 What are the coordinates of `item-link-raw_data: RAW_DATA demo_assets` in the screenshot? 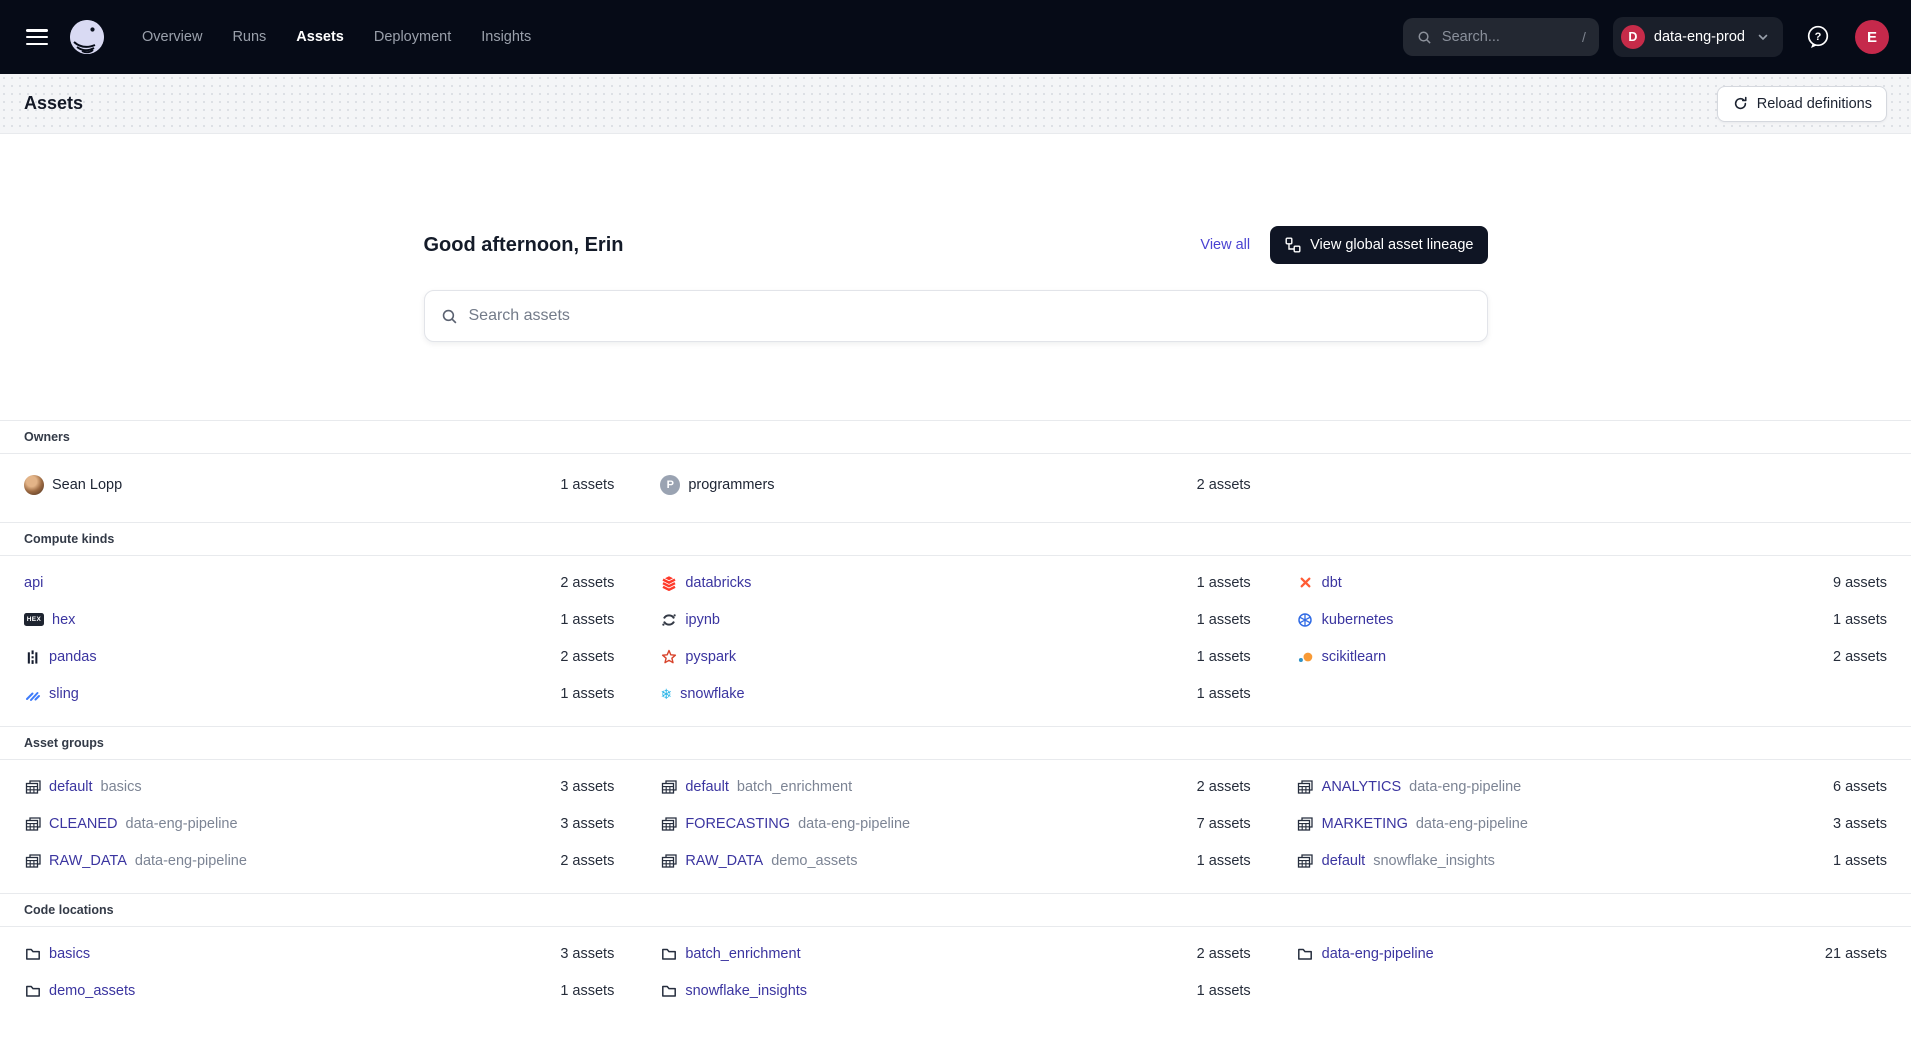 It's located at (758, 860).